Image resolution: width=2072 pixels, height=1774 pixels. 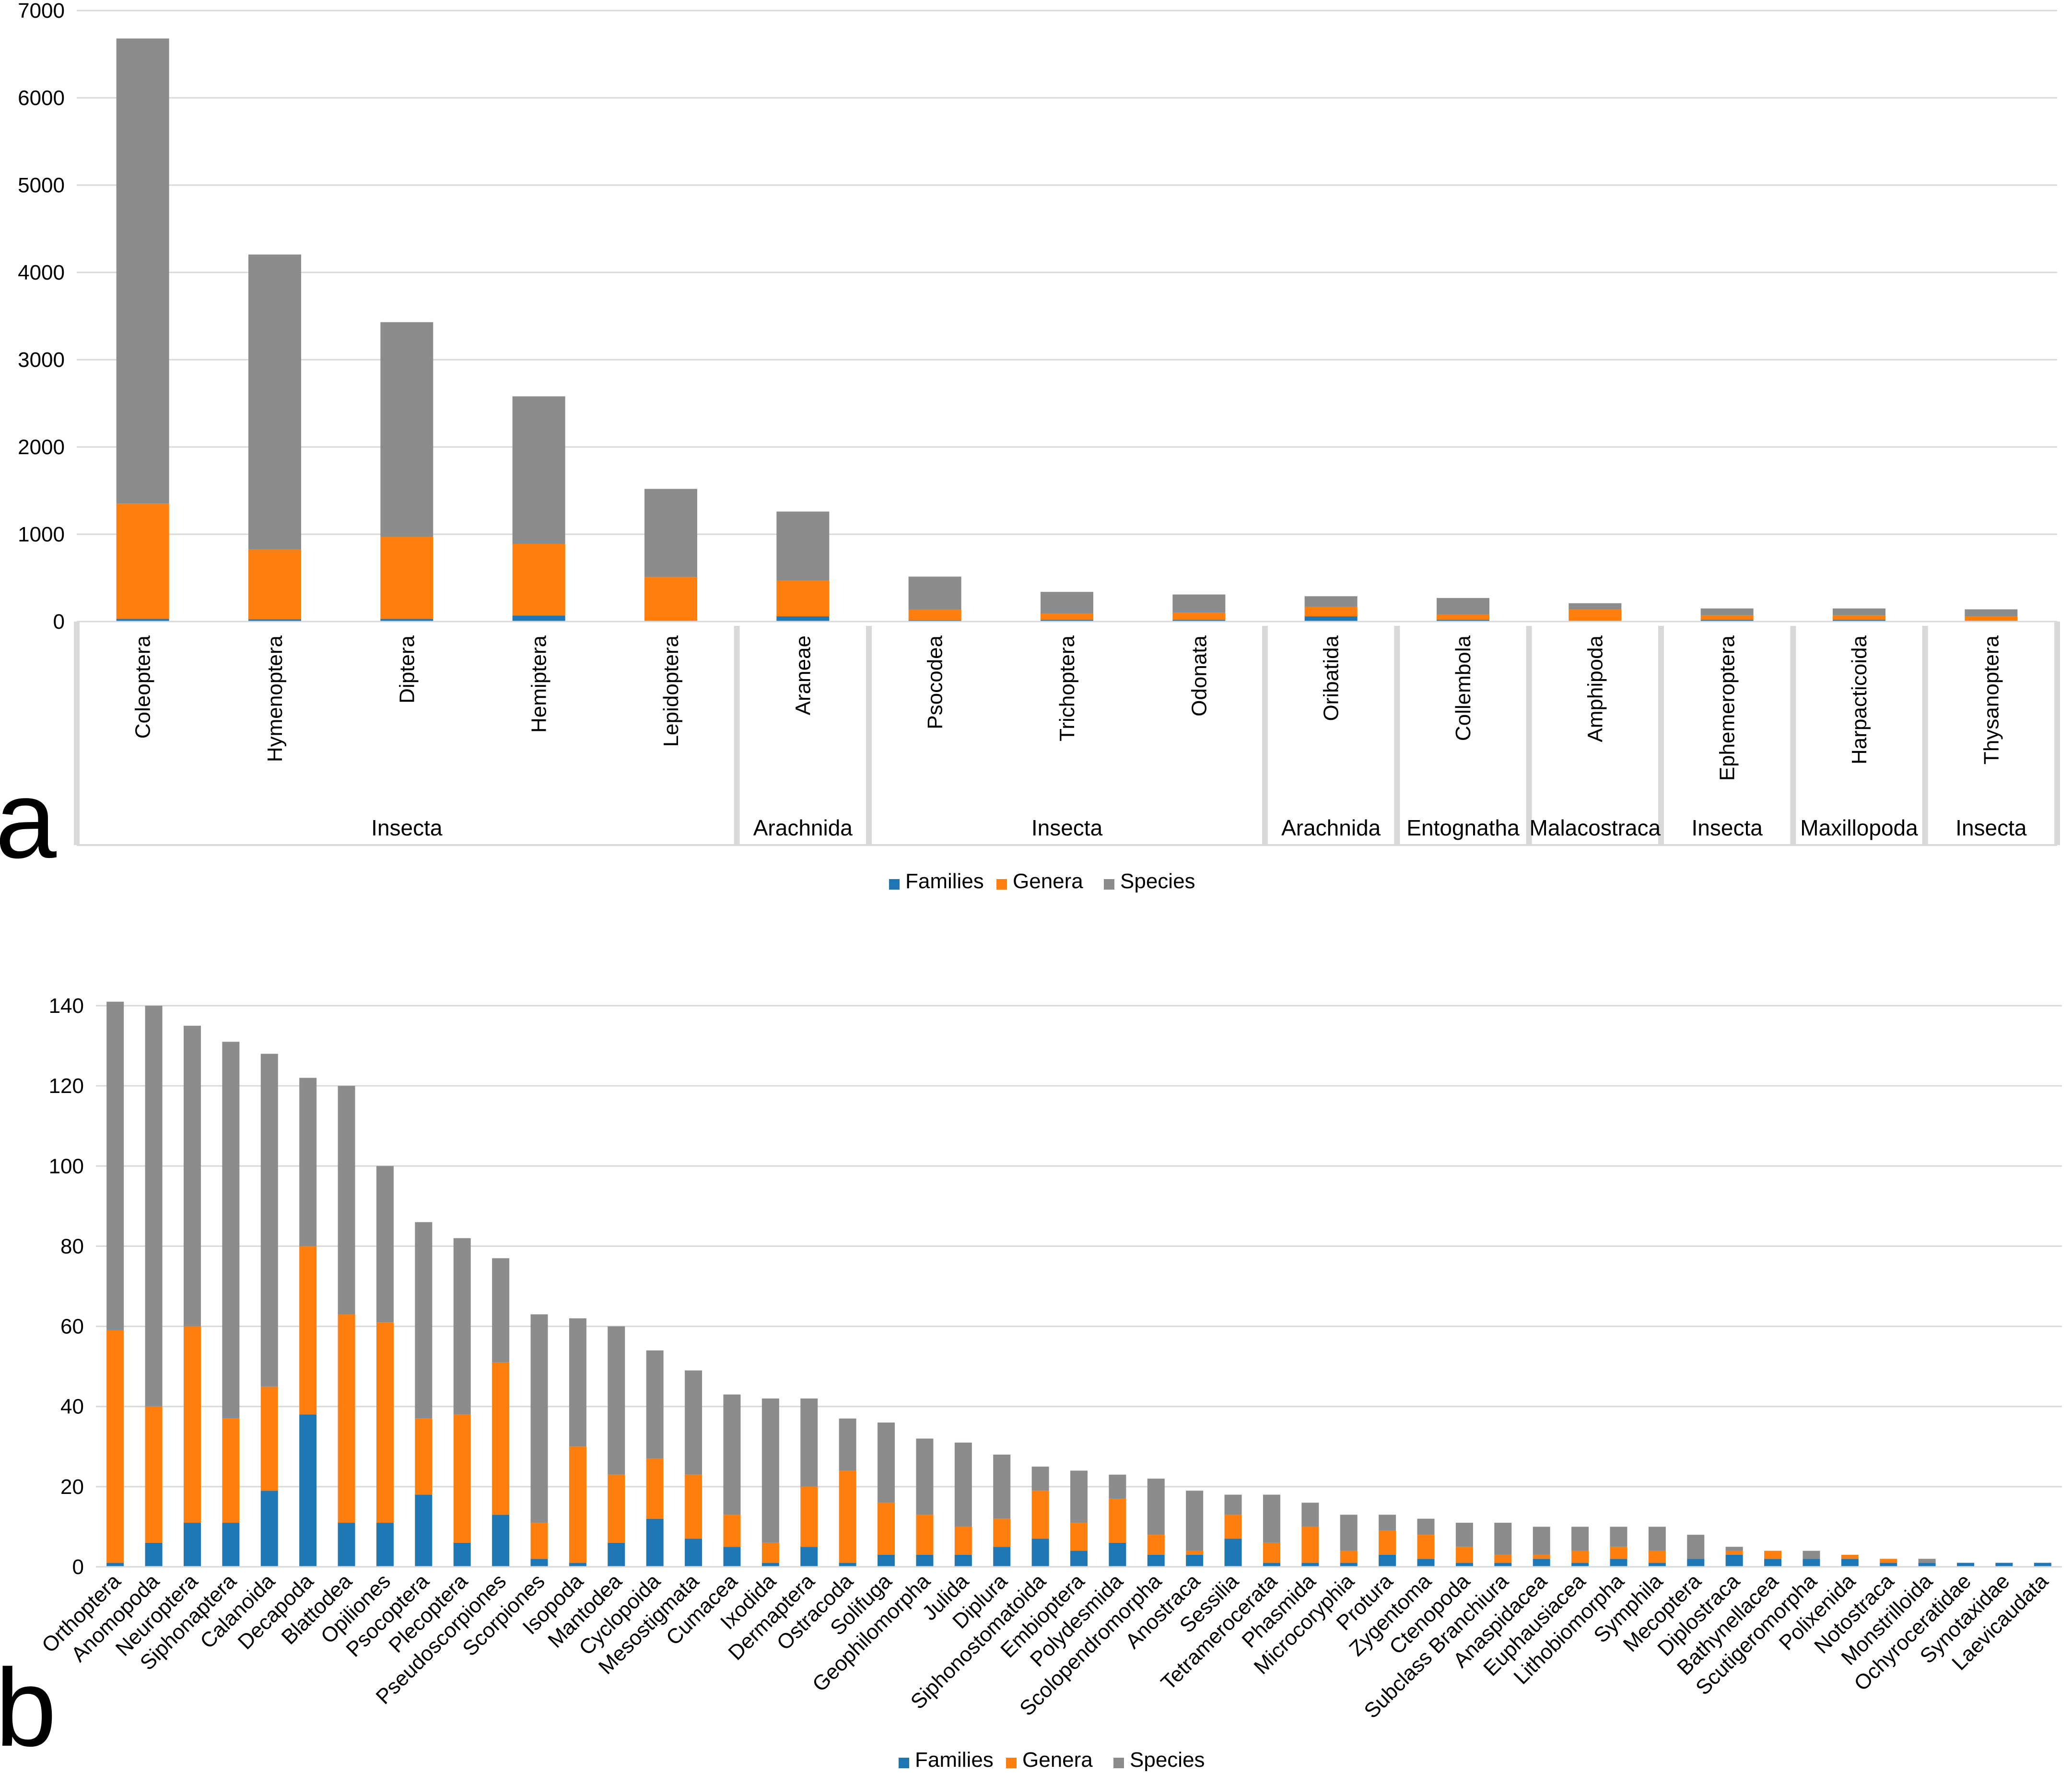 What do you see at coordinates (59, 622) in the screenshot?
I see `y-tick-label: 0` at bounding box center [59, 622].